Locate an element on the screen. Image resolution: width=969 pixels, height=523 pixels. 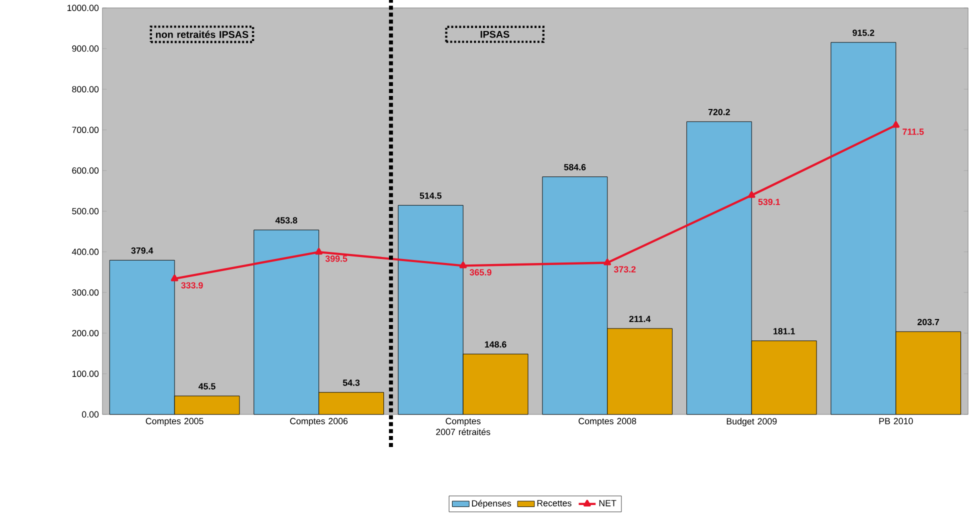
data-label: 584.6 is located at coordinates (575, 167).